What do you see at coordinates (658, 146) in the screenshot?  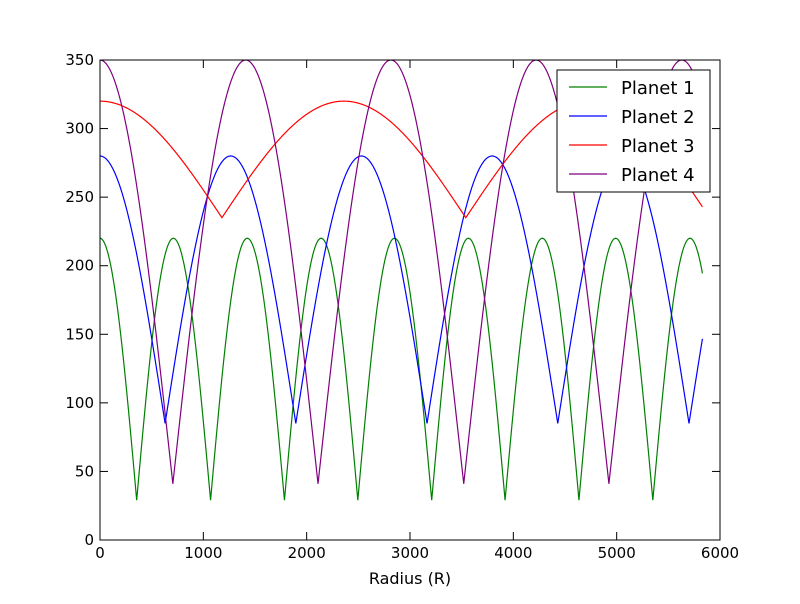 I see `legend-label: Planet 3` at bounding box center [658, 146].